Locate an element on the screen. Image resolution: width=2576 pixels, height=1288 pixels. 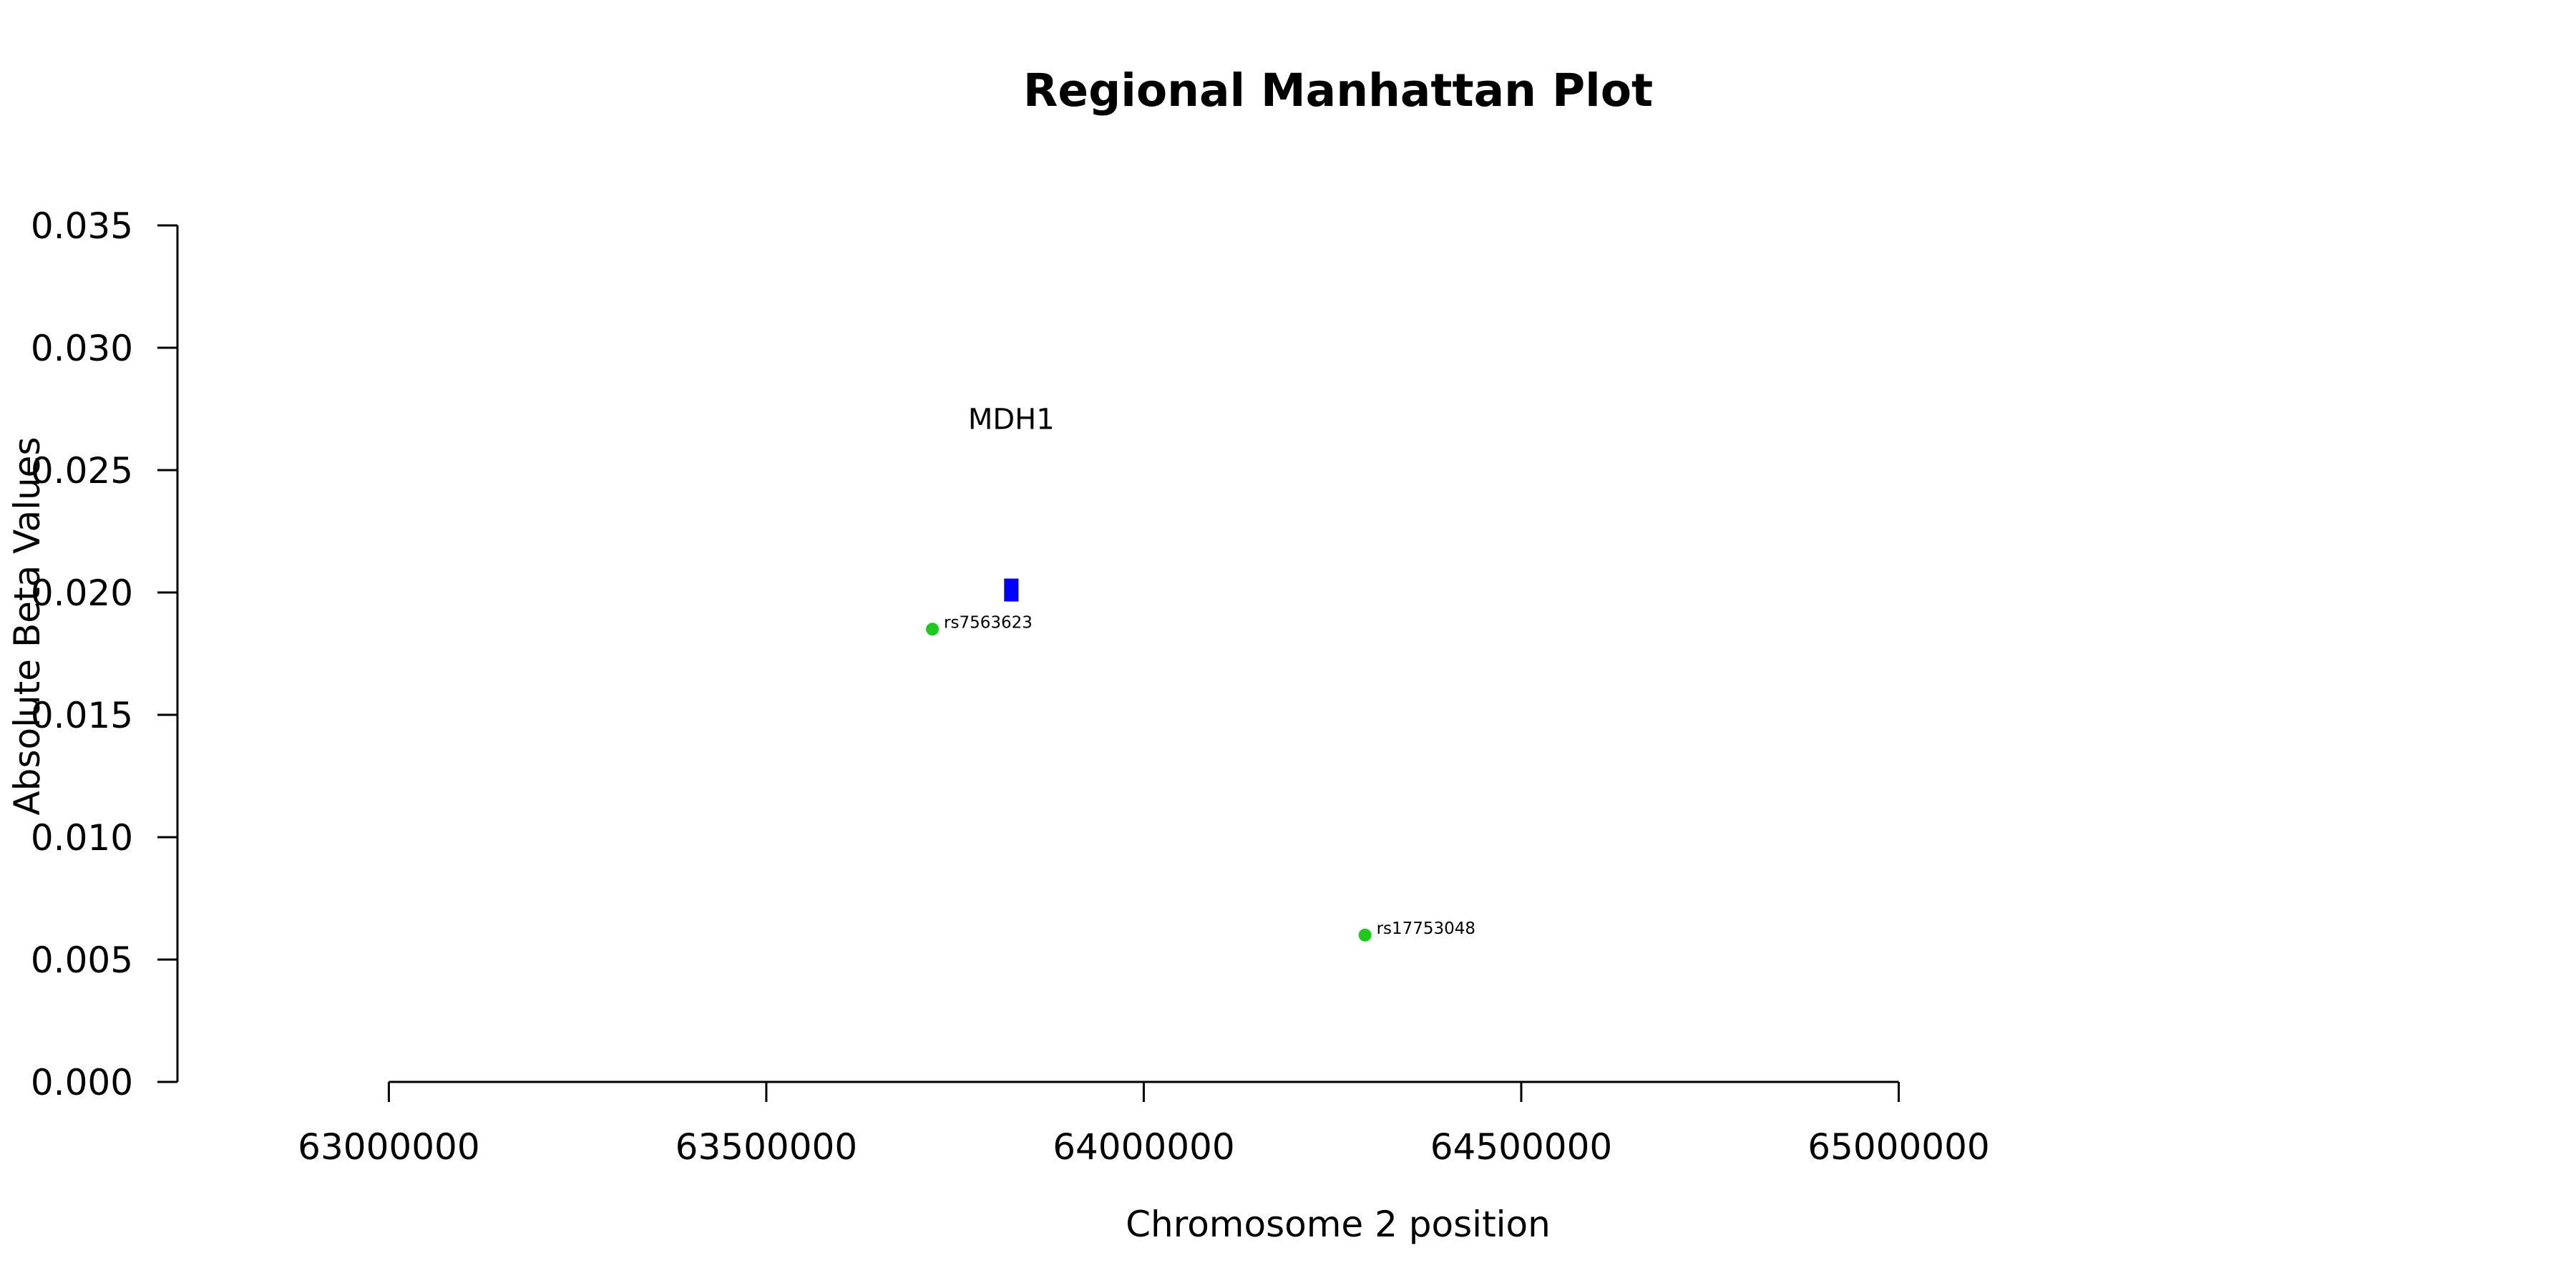
snp-label: rs17753048 is located at coordinates (1426, 928).